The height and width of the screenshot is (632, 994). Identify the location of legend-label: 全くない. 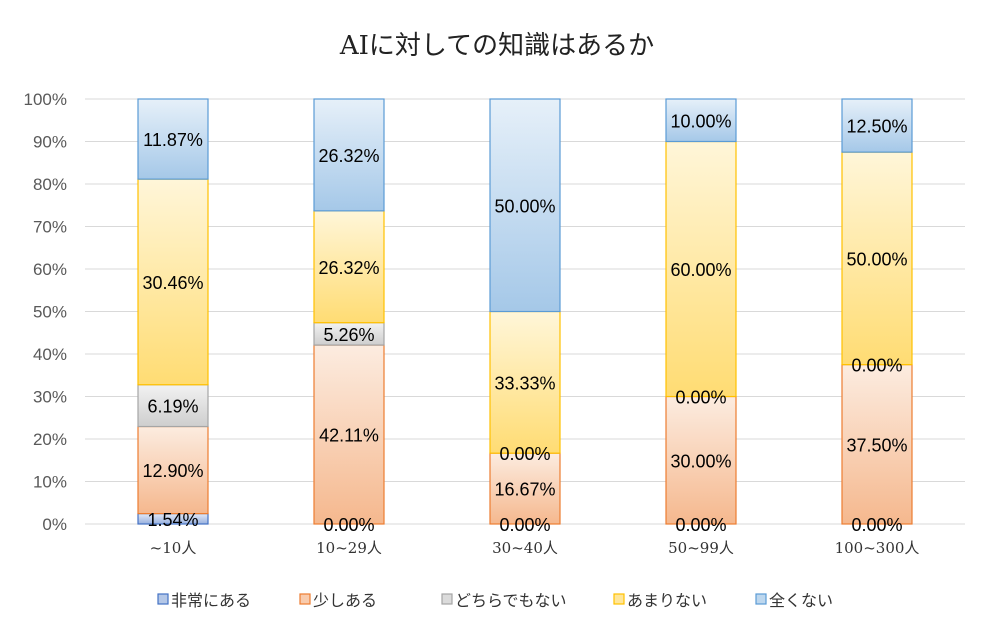
(801, 600).